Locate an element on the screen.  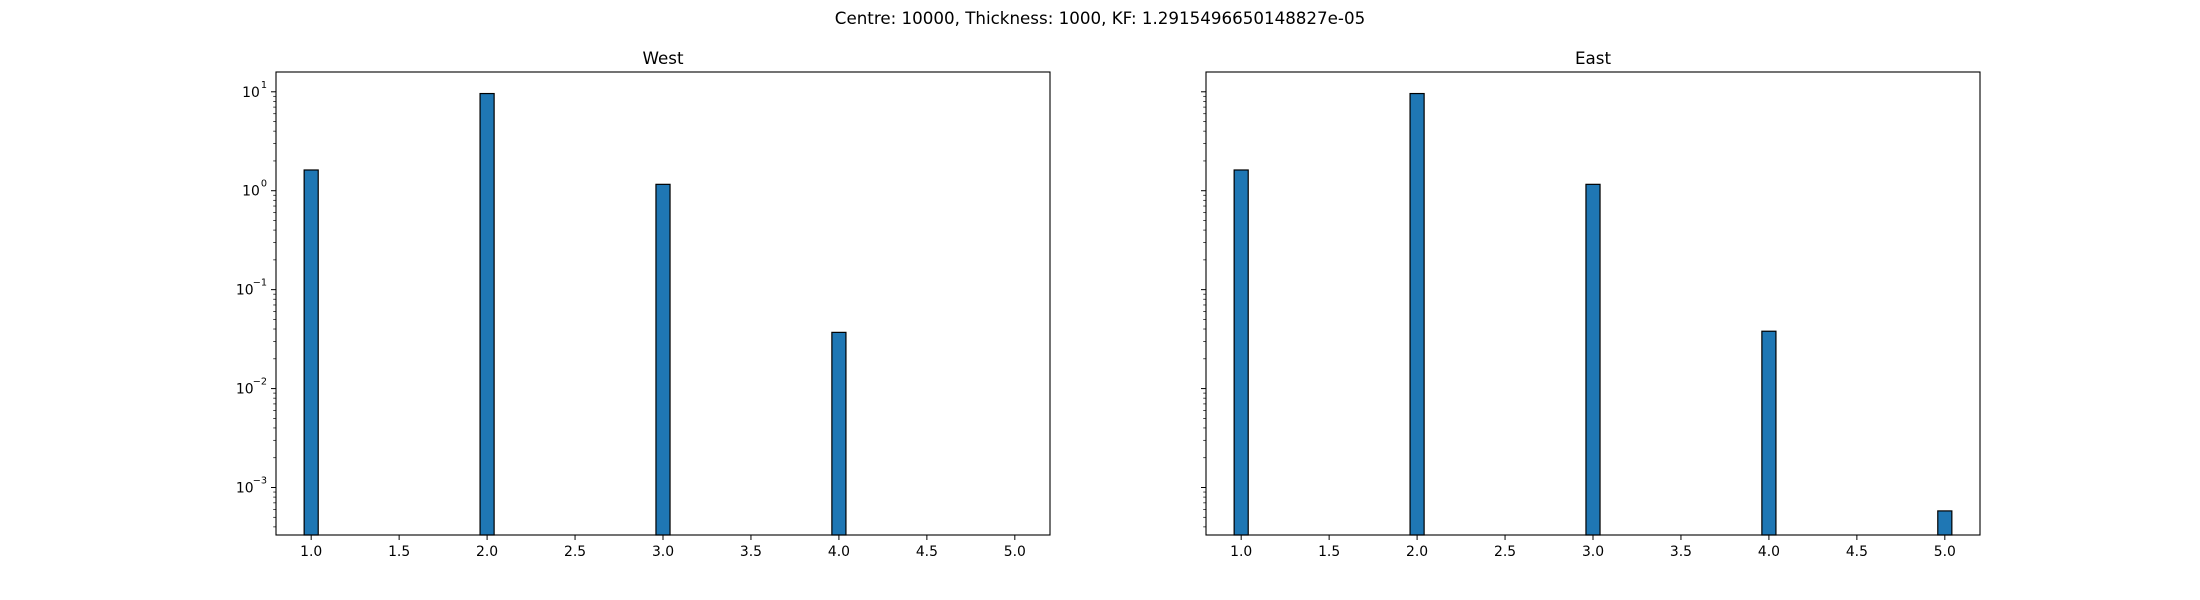
y-tick-exponent: −3 is located at coordinates (260, 481).